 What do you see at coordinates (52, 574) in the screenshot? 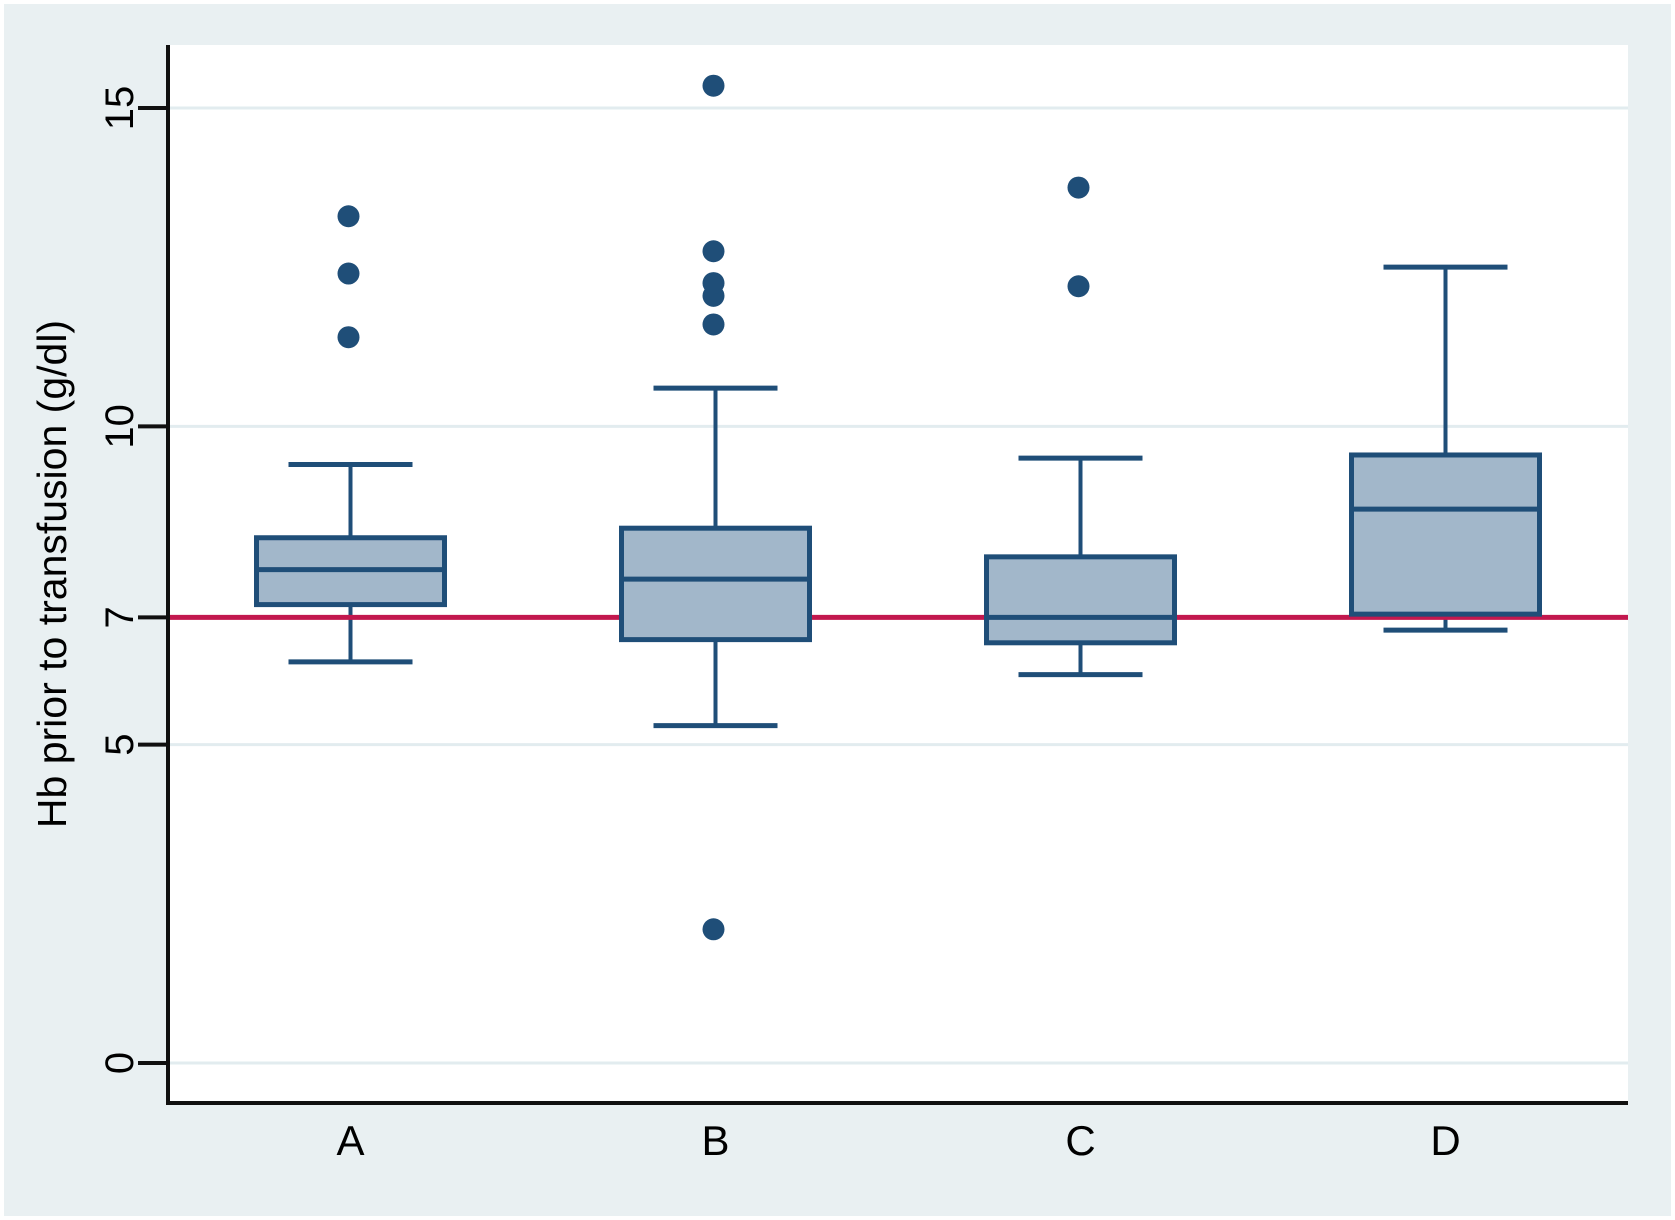
I see `y-axis-title: Hb prior to transfusion (g/dl)` at bounding box center [52, 574].